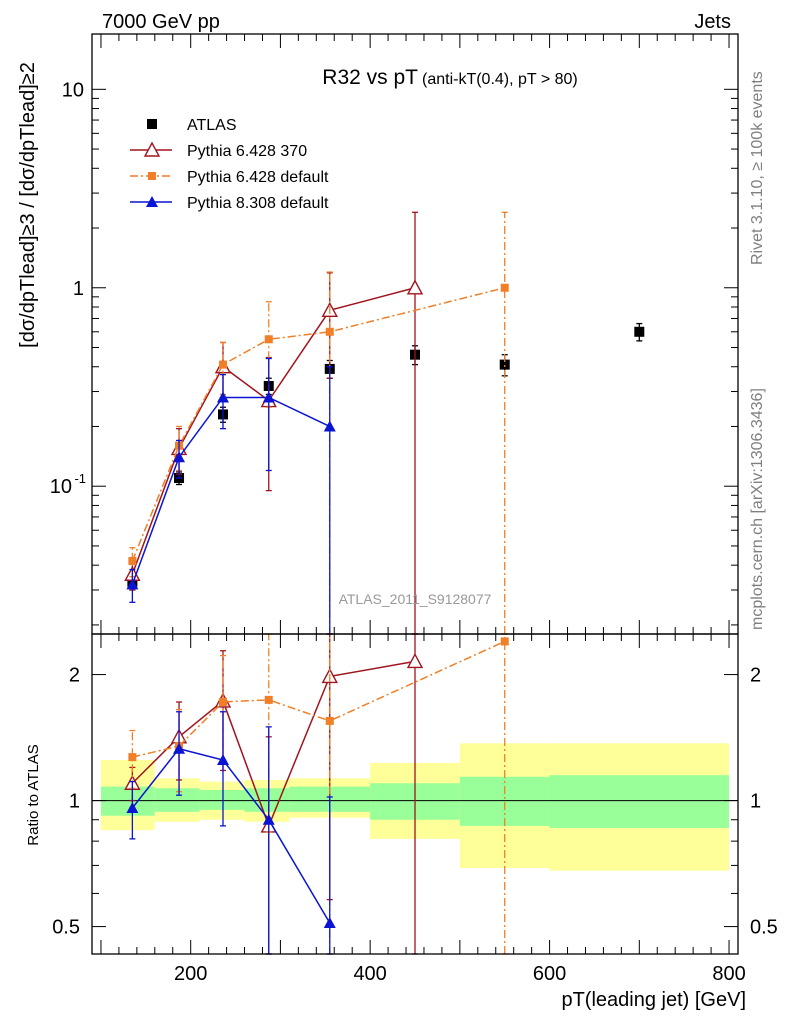 The width and height of the screenshot is (786, 1024). I want to click on legend-item-3: Pythia 8.308 default, so click(229, 203).